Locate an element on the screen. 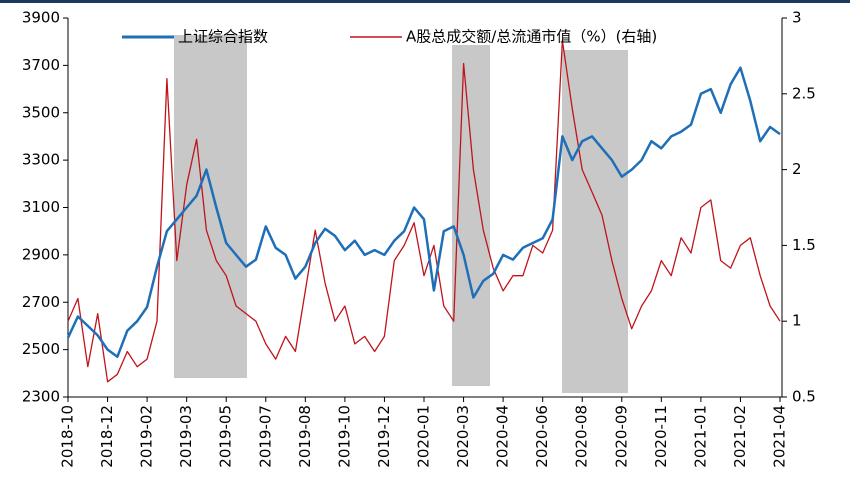 The height and width of the screenshot is (488, 850). x-tick-label: 2020-01 is located at coordinates (424, 436).